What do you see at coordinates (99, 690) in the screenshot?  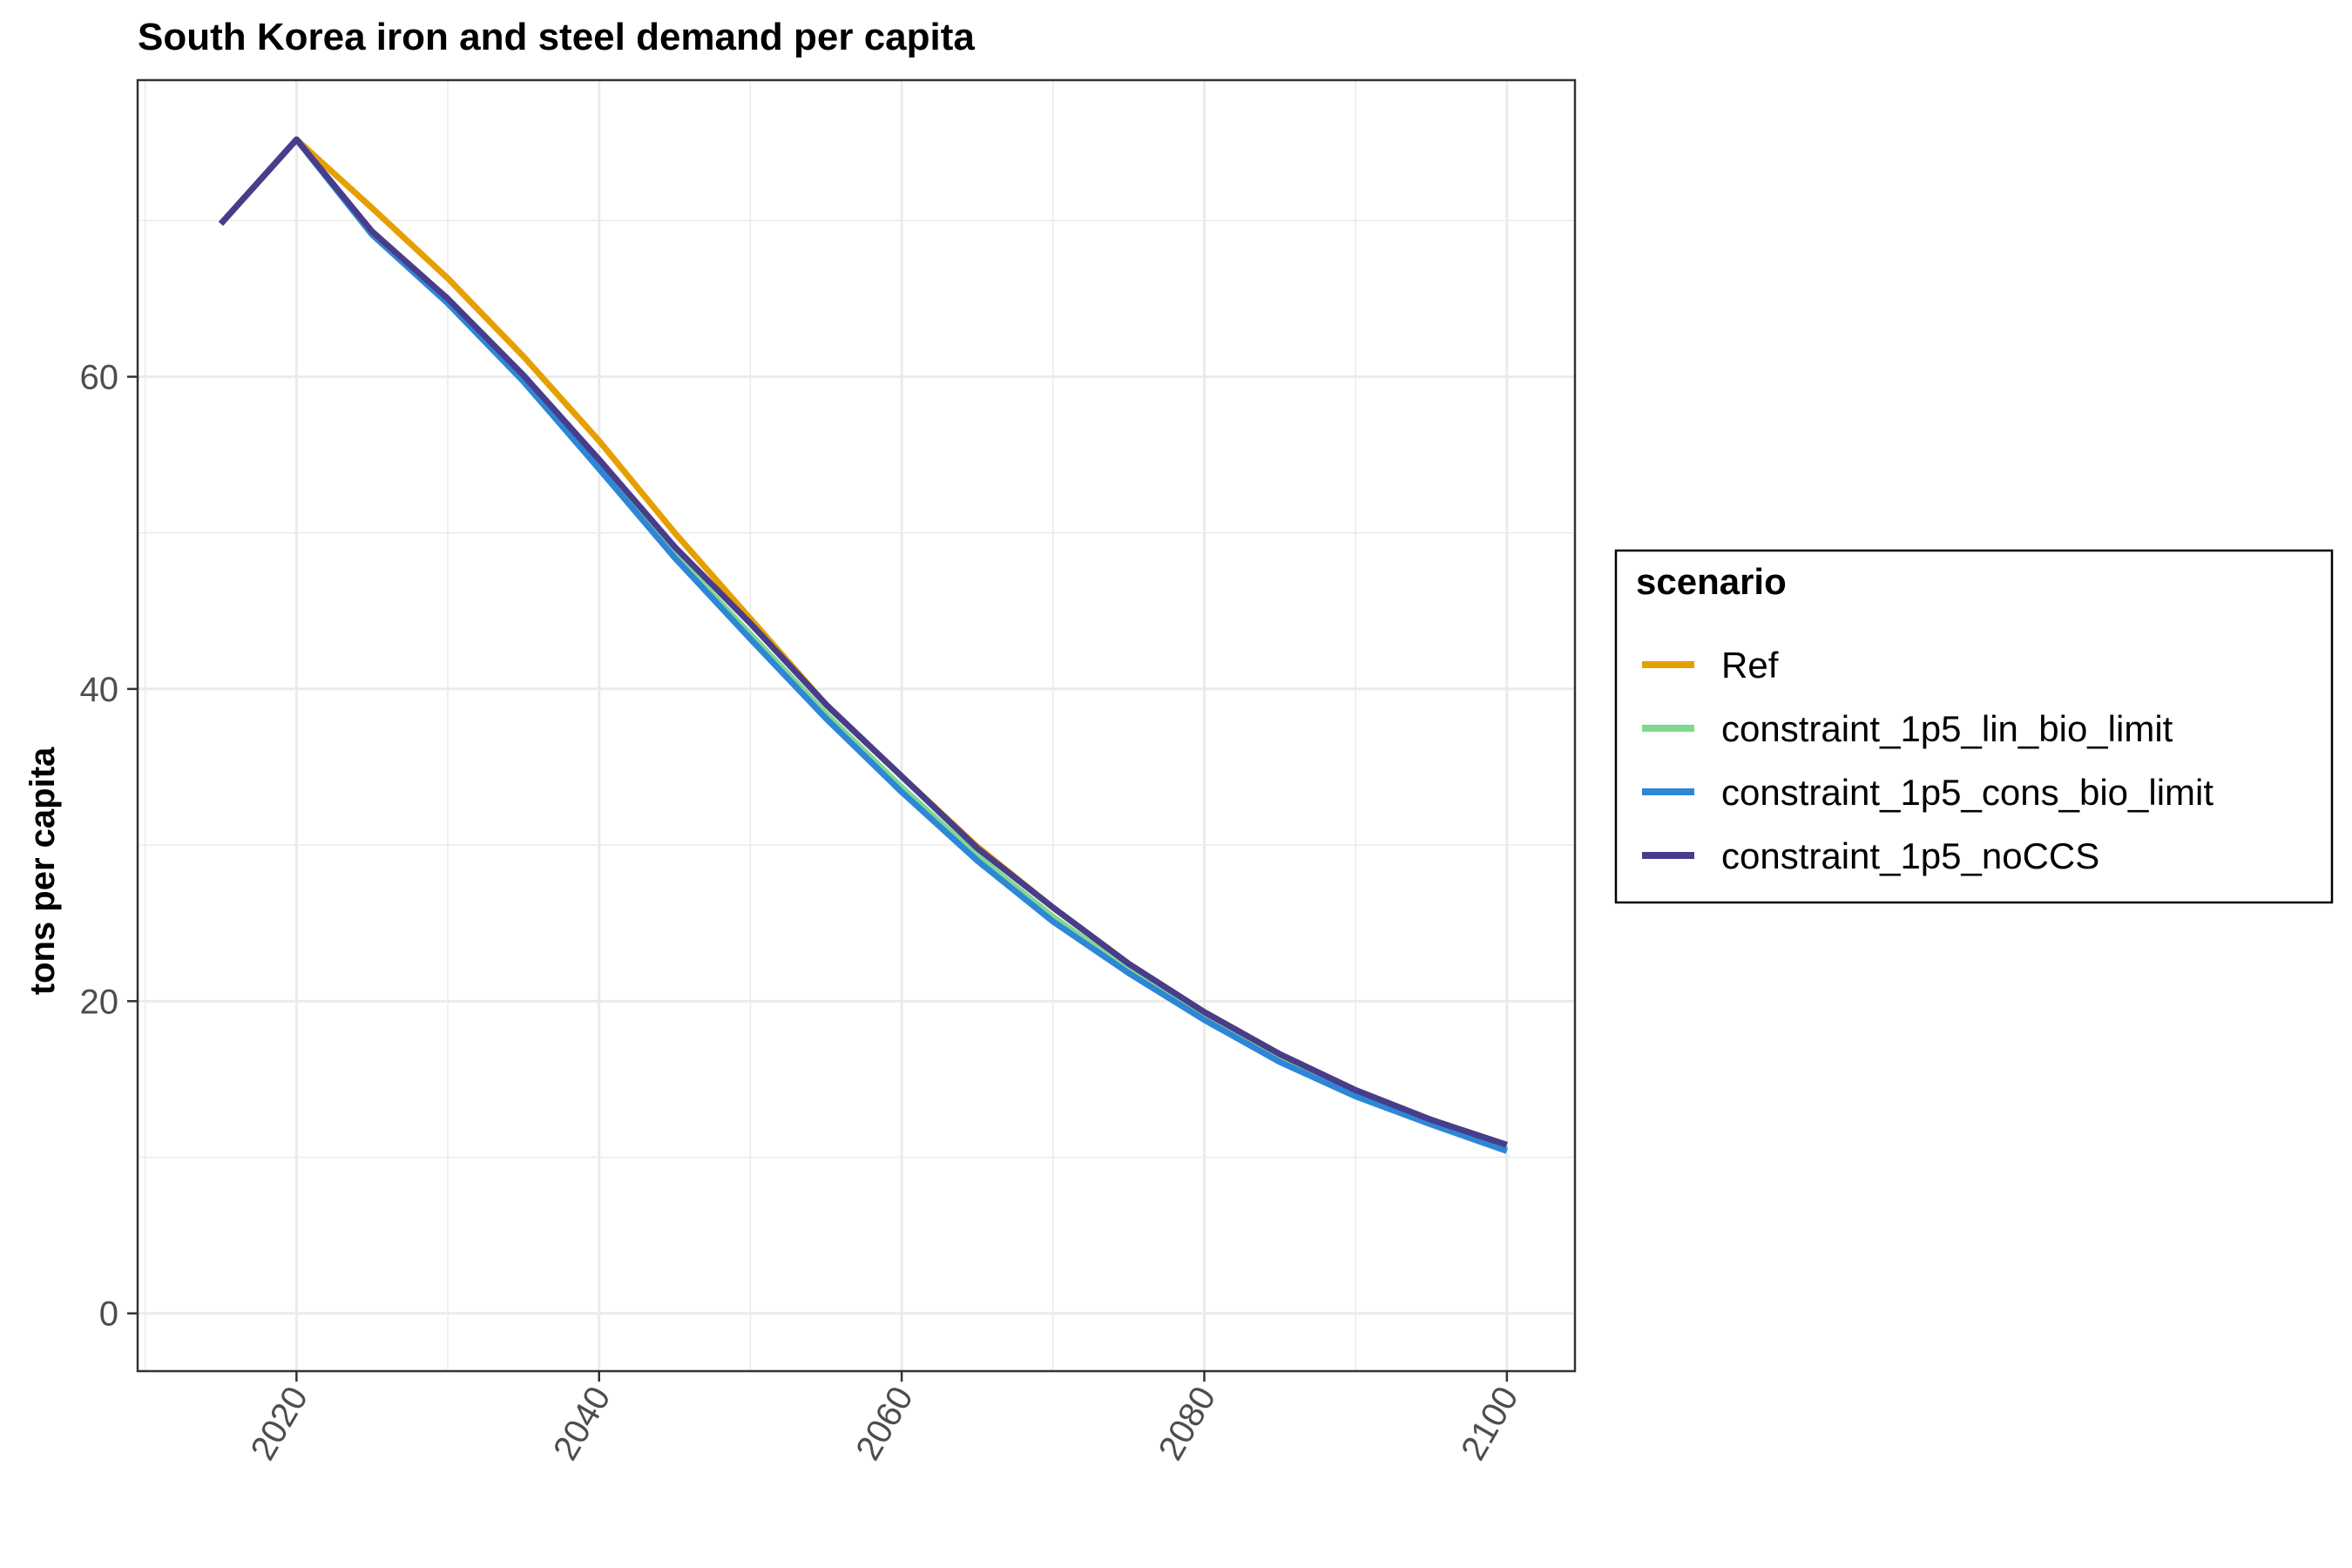 I see `y-tick-label: 40` at bounding box center [99, 690].